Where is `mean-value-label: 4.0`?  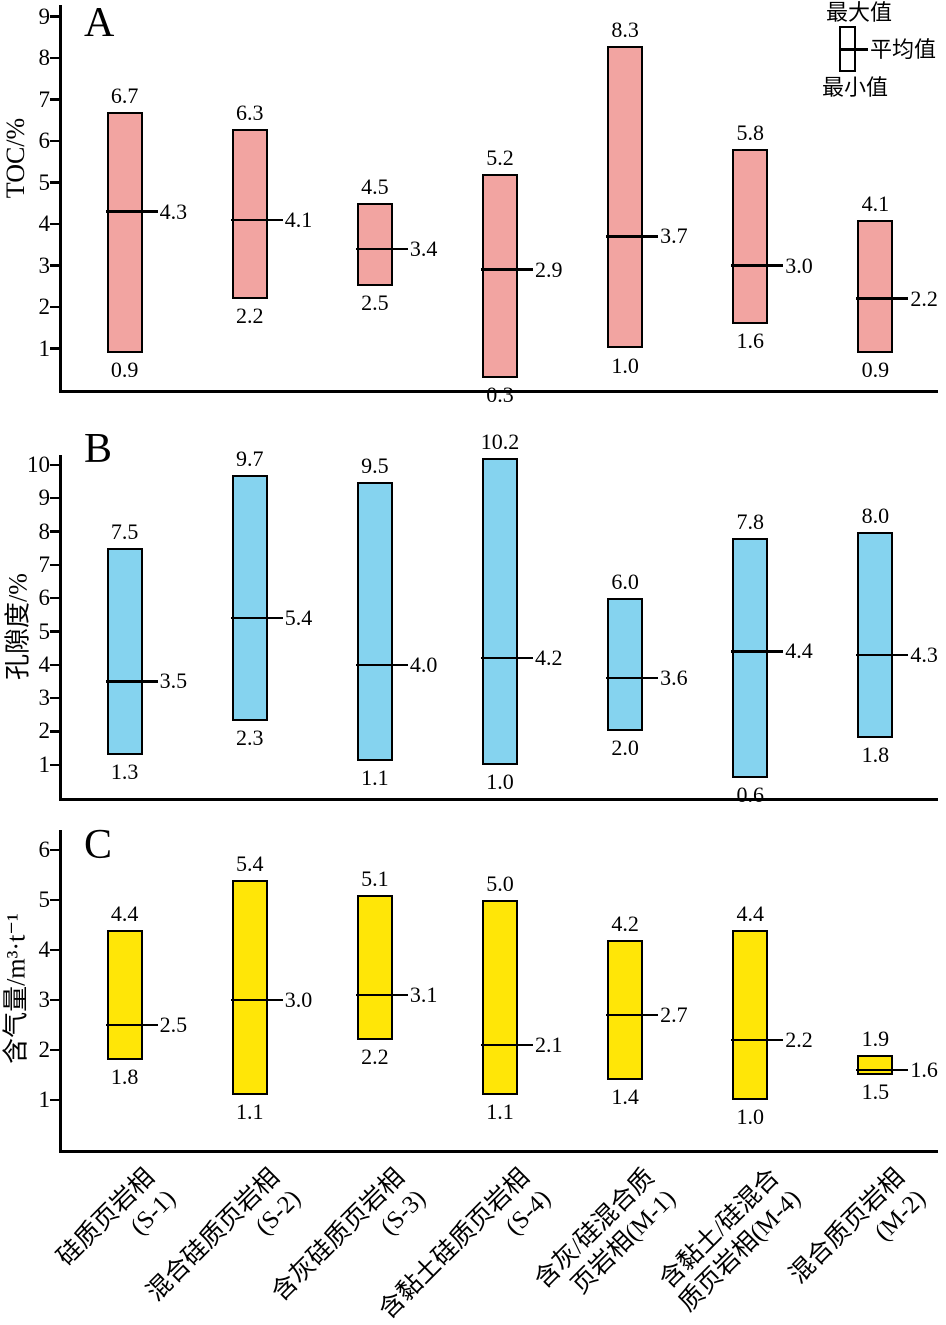 mean-value-label: 4.0 is located at coordinates (423, 664).